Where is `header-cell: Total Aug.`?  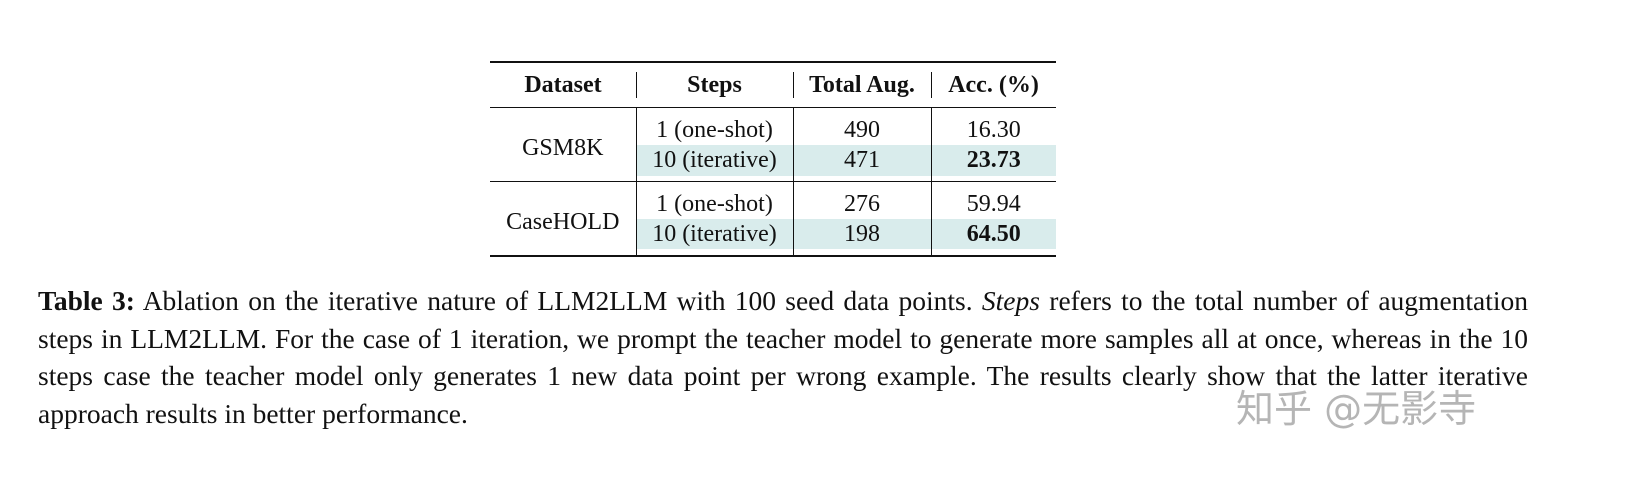
header-cell: Total Aug. is located at coordinates (862, 85).